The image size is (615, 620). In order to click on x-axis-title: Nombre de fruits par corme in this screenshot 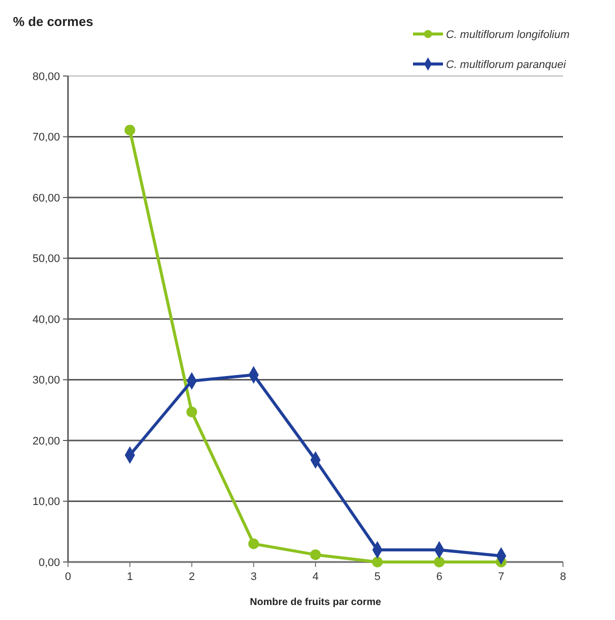, I will do `click(316, 602)`.